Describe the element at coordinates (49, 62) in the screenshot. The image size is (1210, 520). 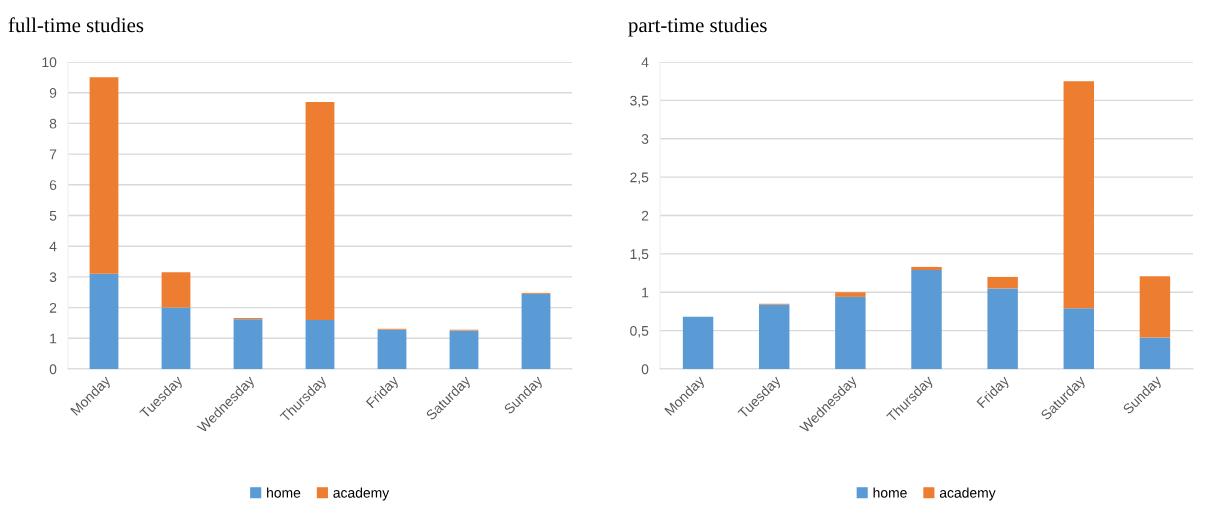
I see `y-tick-label: 10` at that location.